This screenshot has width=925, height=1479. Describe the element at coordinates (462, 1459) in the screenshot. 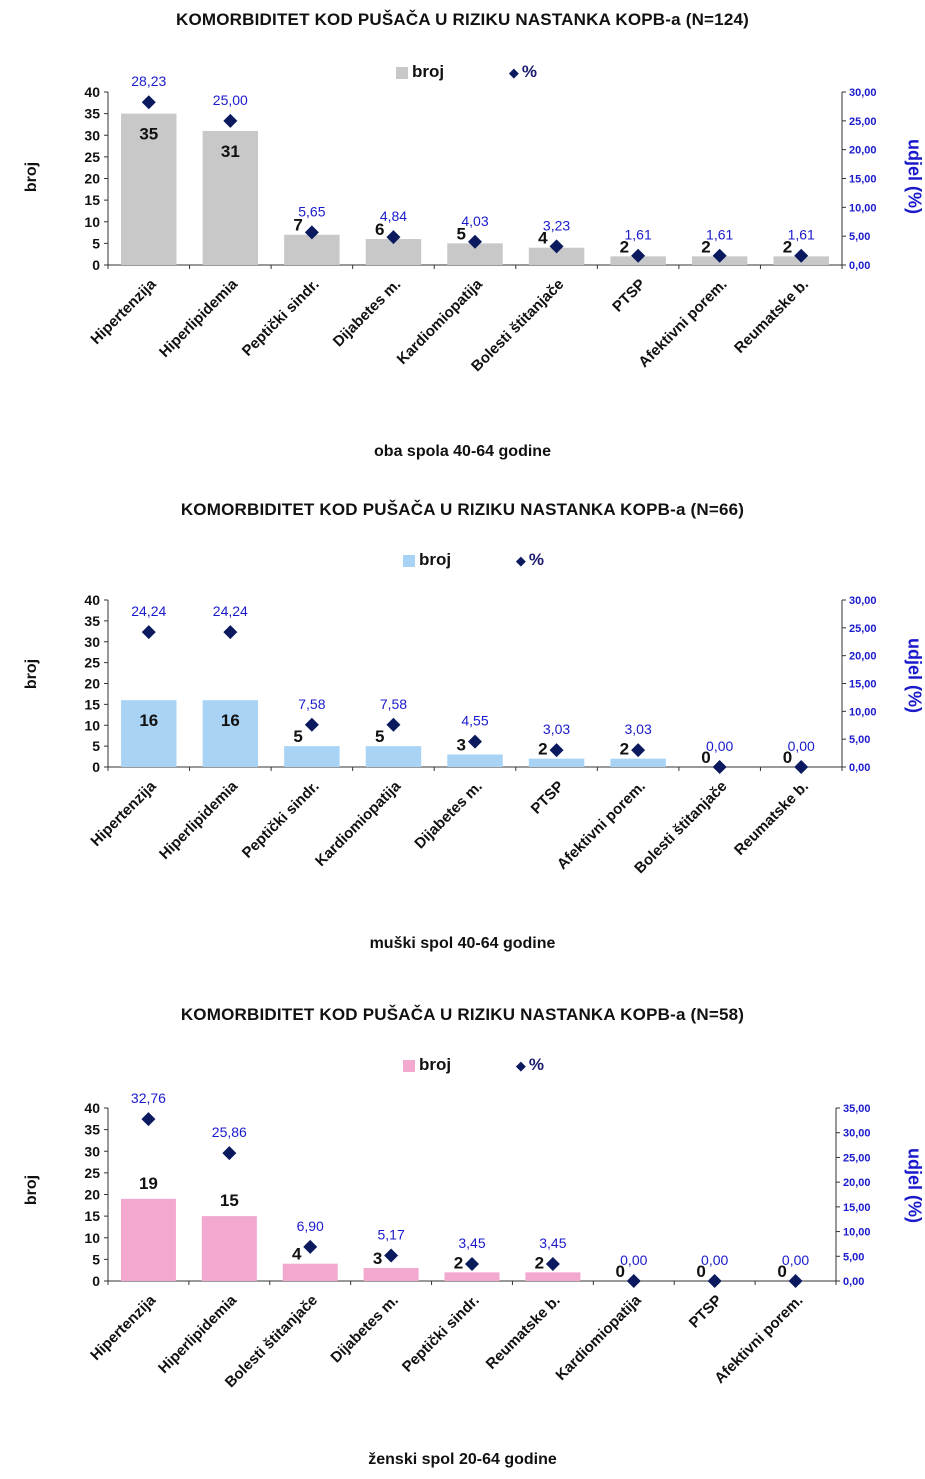

I see `chart-subtitle: ženski spol 20-64 godine` at that location.